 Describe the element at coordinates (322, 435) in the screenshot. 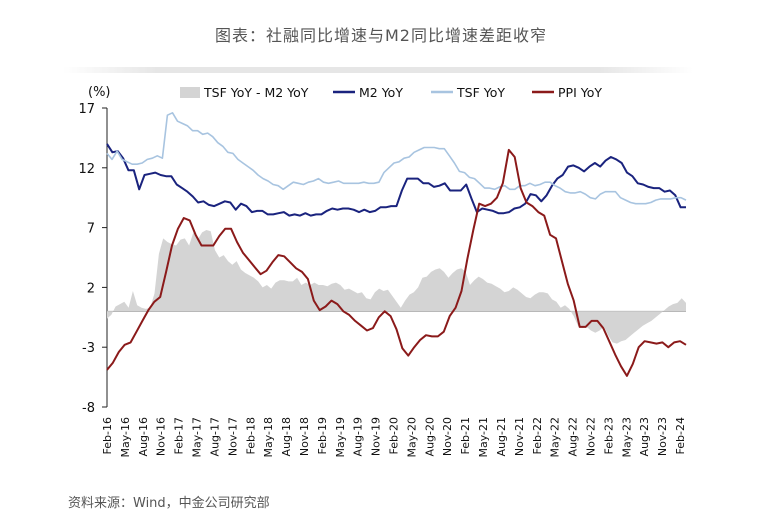

I see `x-tick-label: Feb-19` at that location.